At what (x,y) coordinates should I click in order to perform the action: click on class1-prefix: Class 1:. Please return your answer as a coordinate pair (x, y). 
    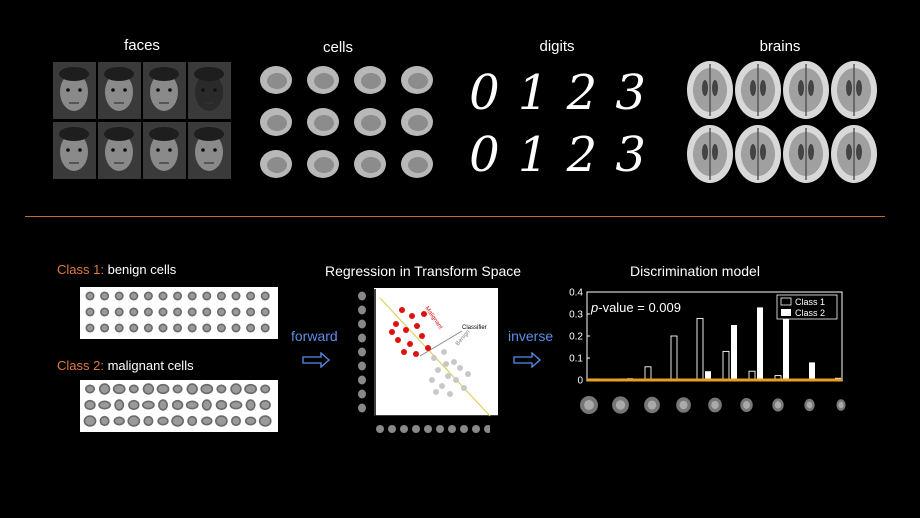
    Looking at the image, I should click on (80, 269).